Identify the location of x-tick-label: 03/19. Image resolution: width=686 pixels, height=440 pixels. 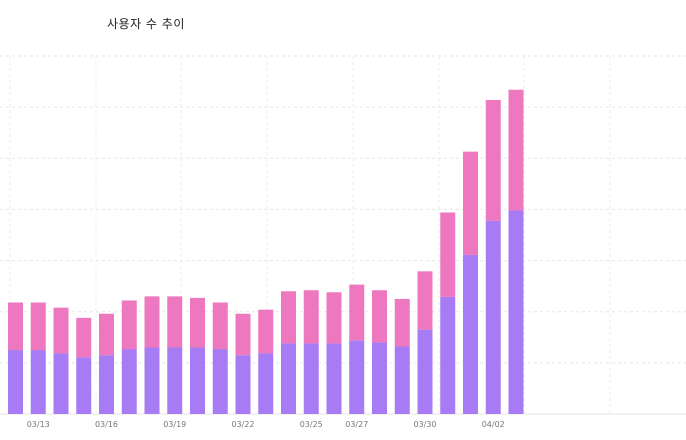
(174, 424).